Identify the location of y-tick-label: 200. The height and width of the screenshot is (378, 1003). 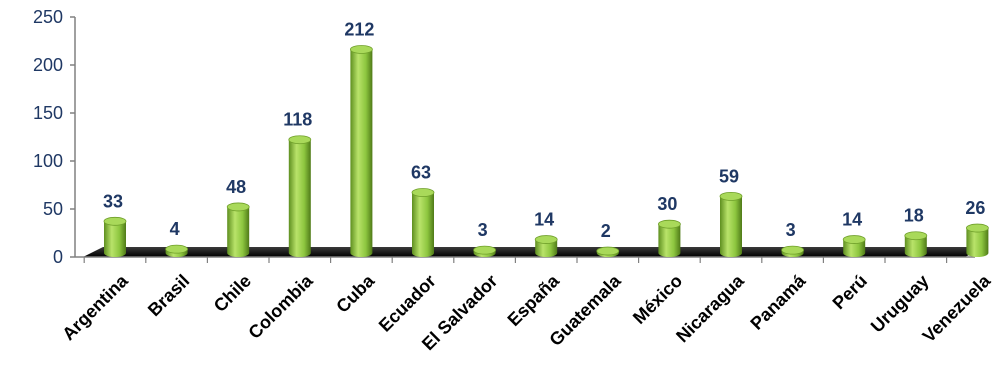
(48, 65).